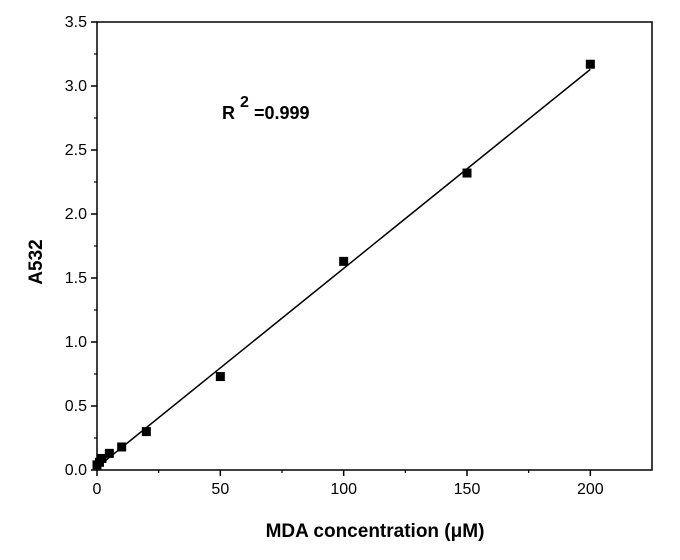  I want to click on x-tick-label: 100, so click(343, 489).